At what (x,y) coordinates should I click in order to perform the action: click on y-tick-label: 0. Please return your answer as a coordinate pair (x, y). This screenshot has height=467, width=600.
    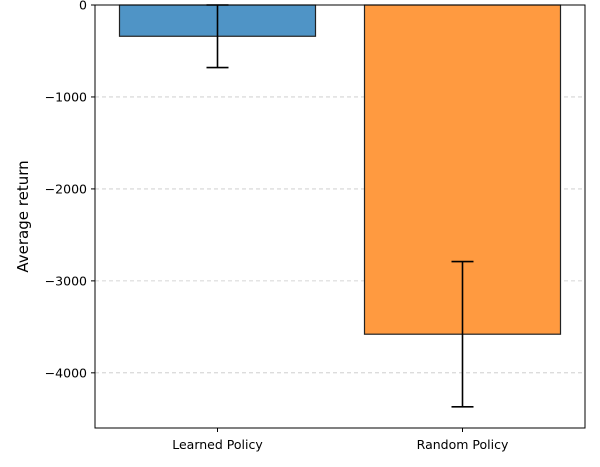
    Looking at the image, I should click on (83, 6).